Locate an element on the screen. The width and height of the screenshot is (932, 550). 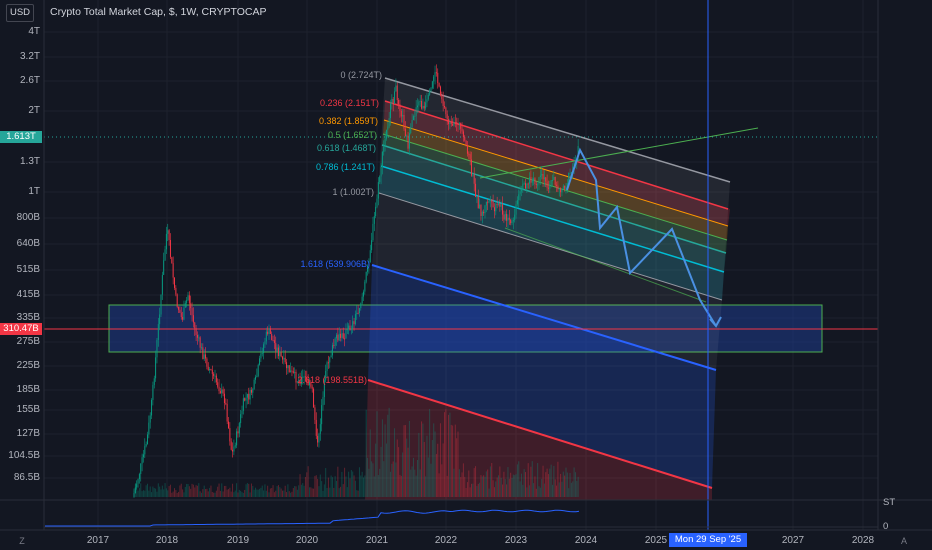
current-price-tag: 1.613T is located at coordinates (21, 137).